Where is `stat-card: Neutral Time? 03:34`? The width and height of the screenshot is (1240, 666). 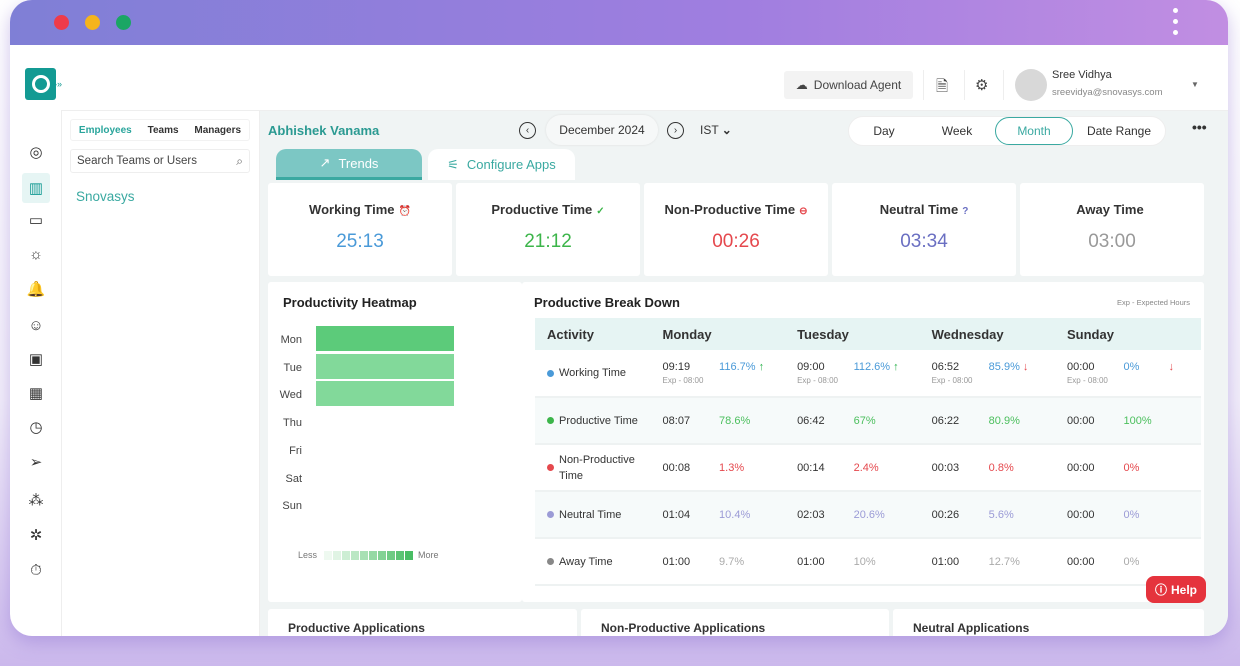
stat-card: Neutral Time? 03:34 is located at coordinates (924, 229).